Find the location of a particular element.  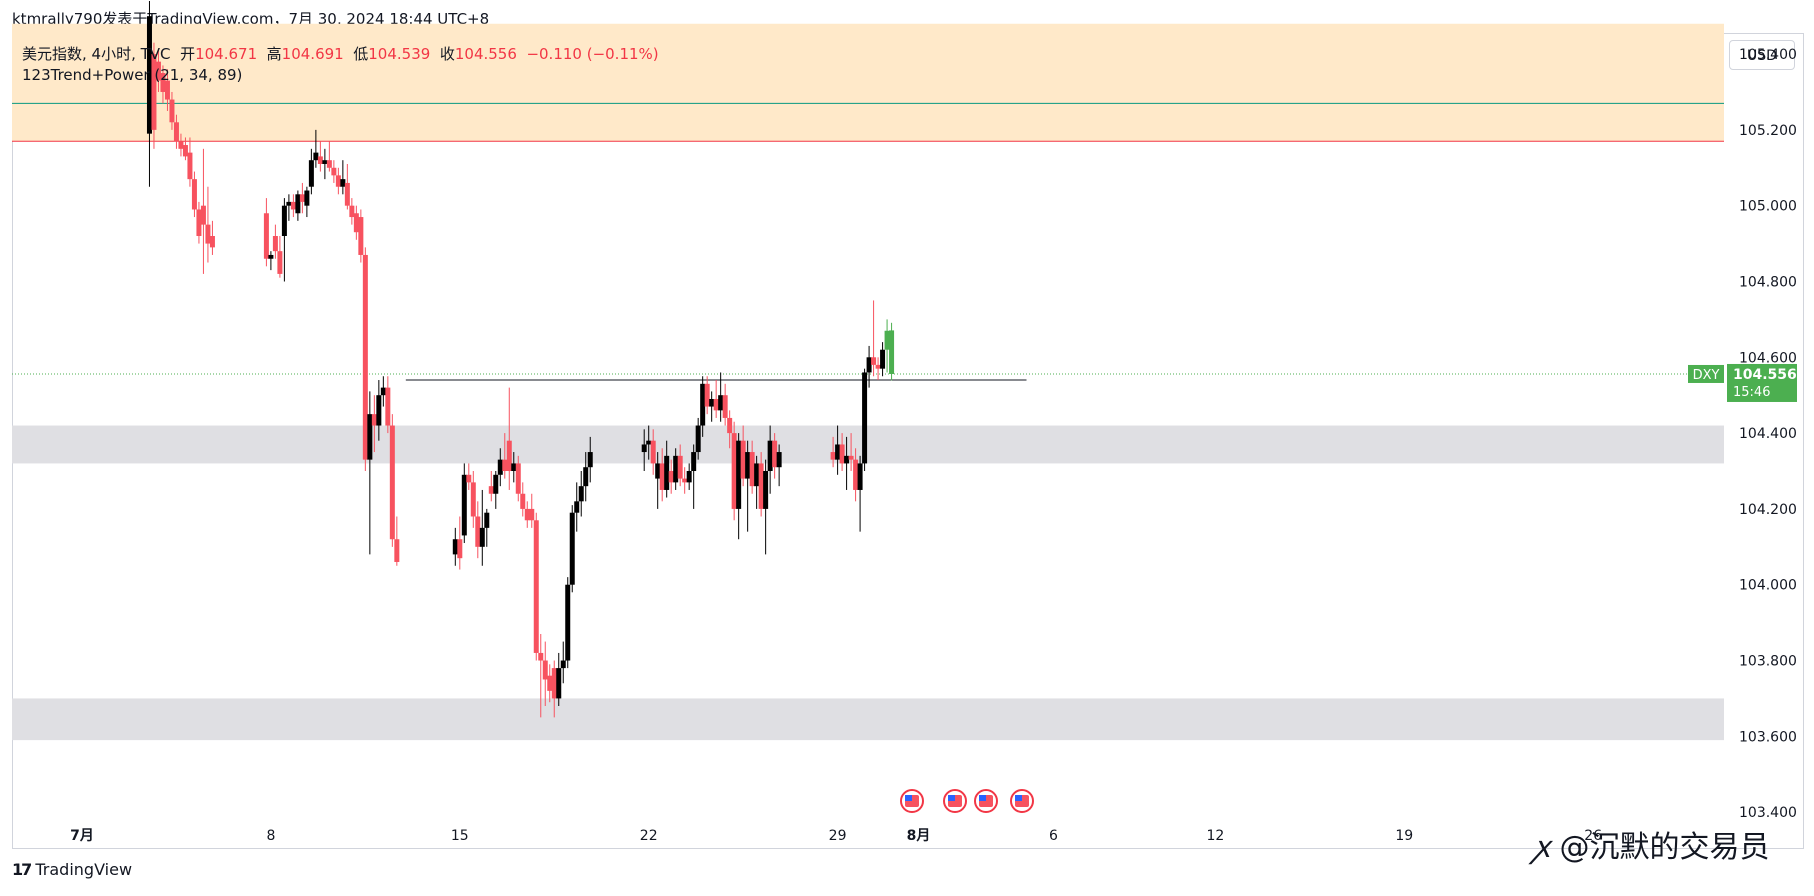

legend-high: 104.691 is located at coordinates (312, 54).